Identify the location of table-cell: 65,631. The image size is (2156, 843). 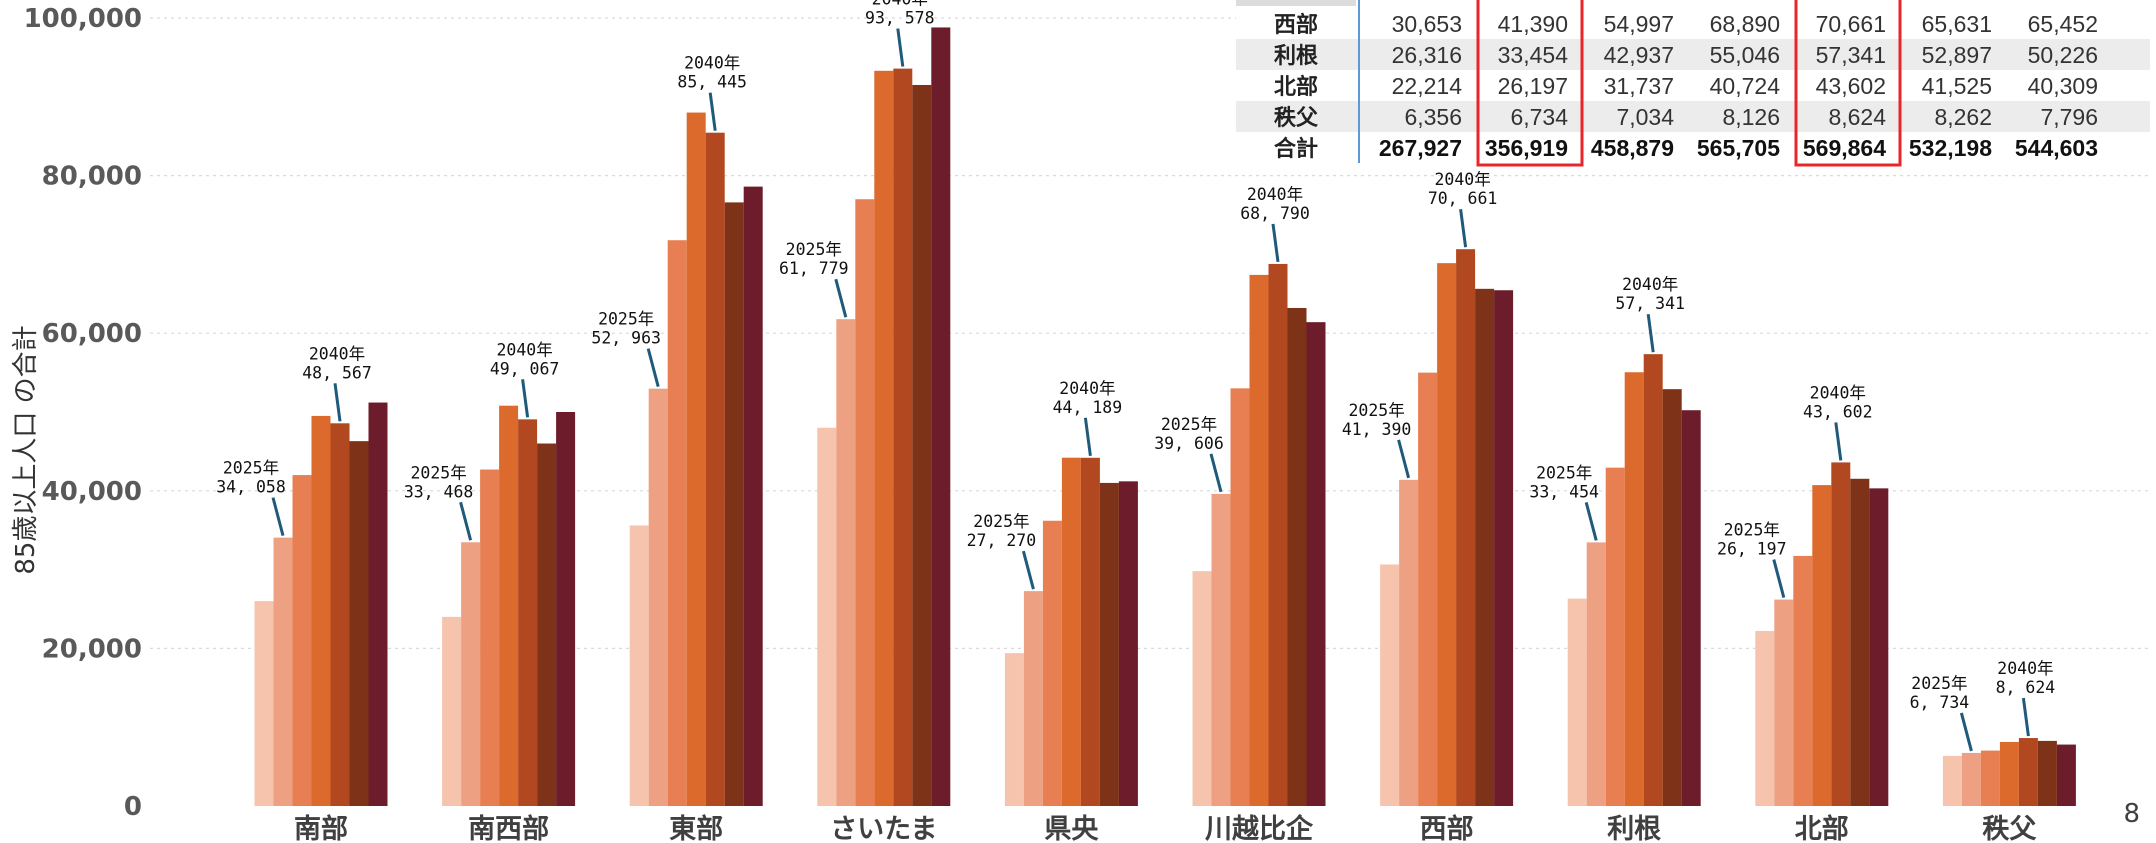
(1957, 24).